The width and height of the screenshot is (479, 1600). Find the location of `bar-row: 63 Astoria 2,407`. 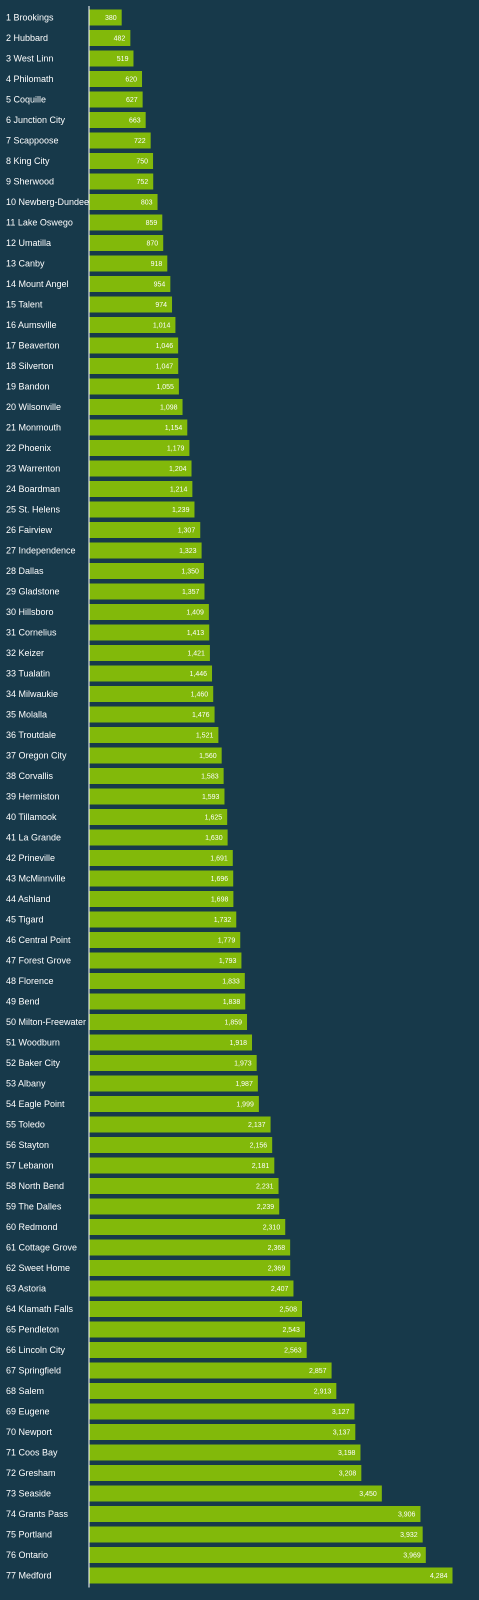

bar-row: 63 Astoria 2,407 is located at coordinates (150, 1288).